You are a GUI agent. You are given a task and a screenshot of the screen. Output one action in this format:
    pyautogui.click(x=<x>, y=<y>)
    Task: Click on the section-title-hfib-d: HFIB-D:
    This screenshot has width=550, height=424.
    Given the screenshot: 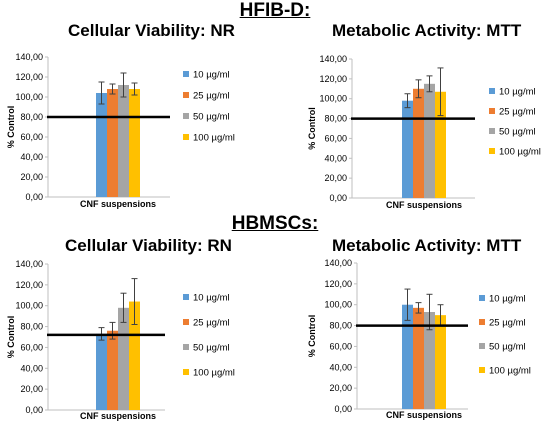 What is the action you would take?
    pyautogui.click(x=275, y=10)
    